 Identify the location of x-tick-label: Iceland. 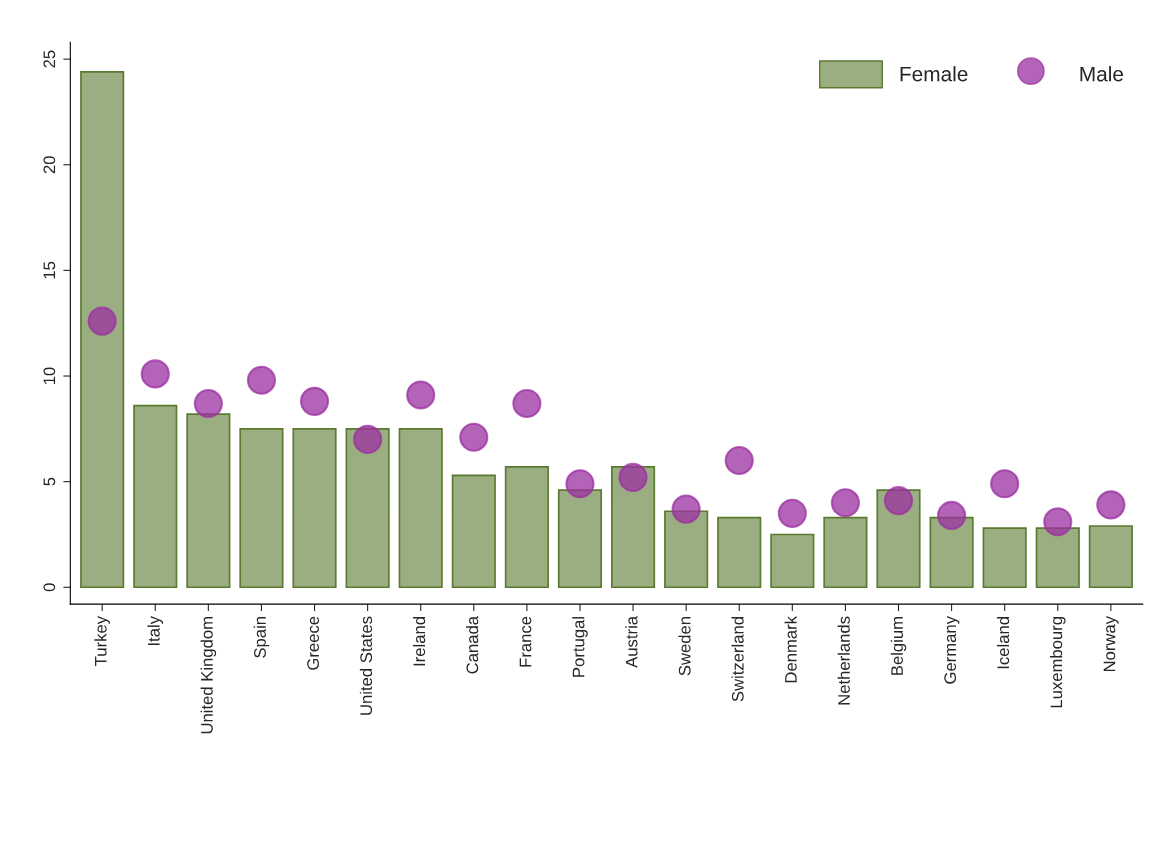
(1003, 643).